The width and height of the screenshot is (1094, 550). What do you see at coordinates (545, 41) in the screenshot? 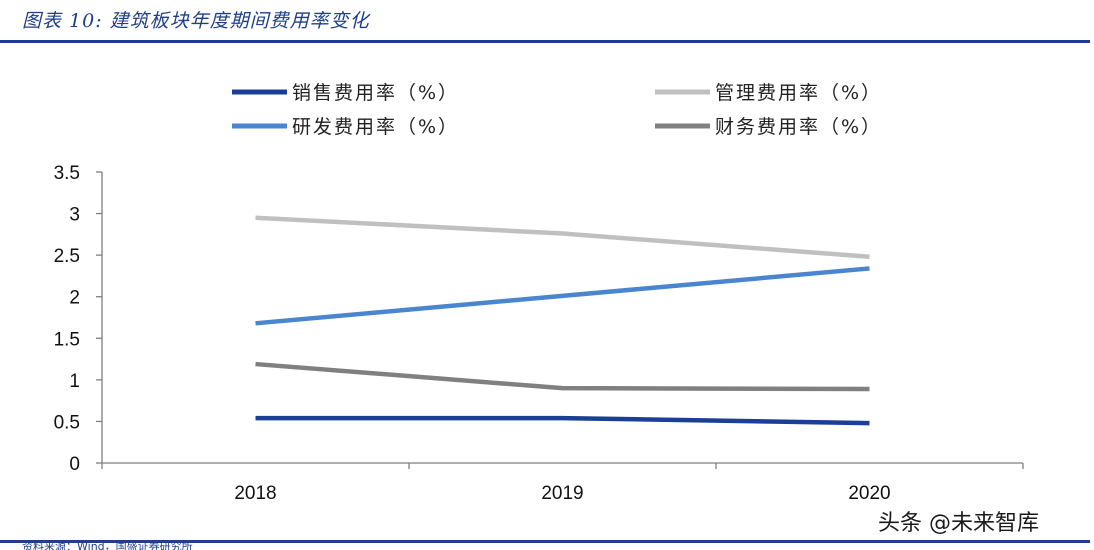
I see `title-divider` at bounding box center [545, 41].